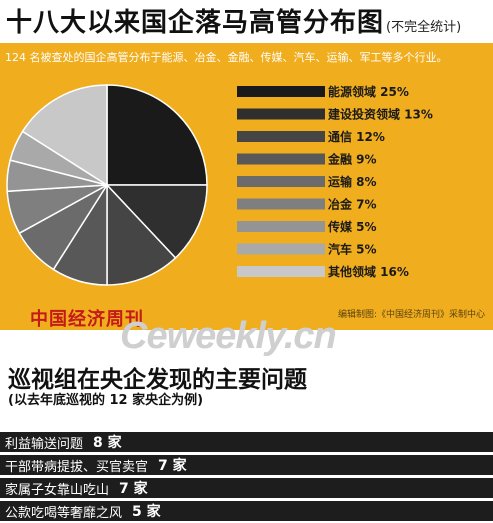 The width and height of the screenshot is (493, 523). I want to click on issue-row: 利益输送问题 8 家, so click(246, 442).